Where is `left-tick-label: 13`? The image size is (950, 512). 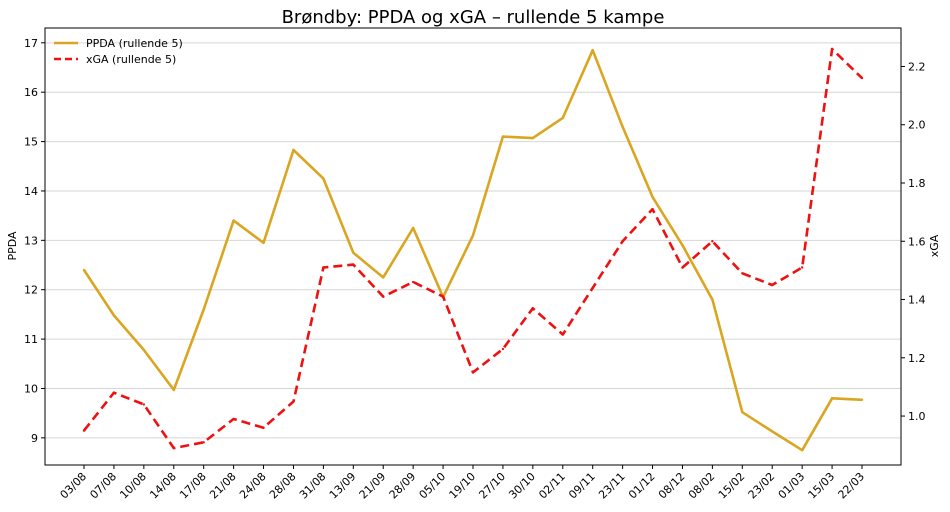 left-tick-label: 13 is located at coordinates (31, 240).